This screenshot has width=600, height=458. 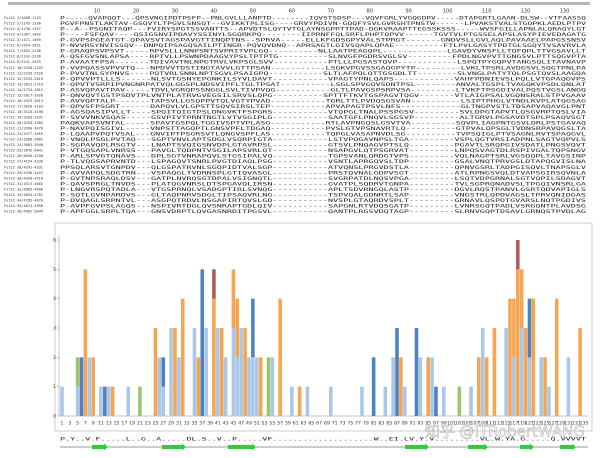 What do you see at coordinates (148, 424) in the screenshot?
I see `x-tick-label: 23` at bounding box center [148, 424].